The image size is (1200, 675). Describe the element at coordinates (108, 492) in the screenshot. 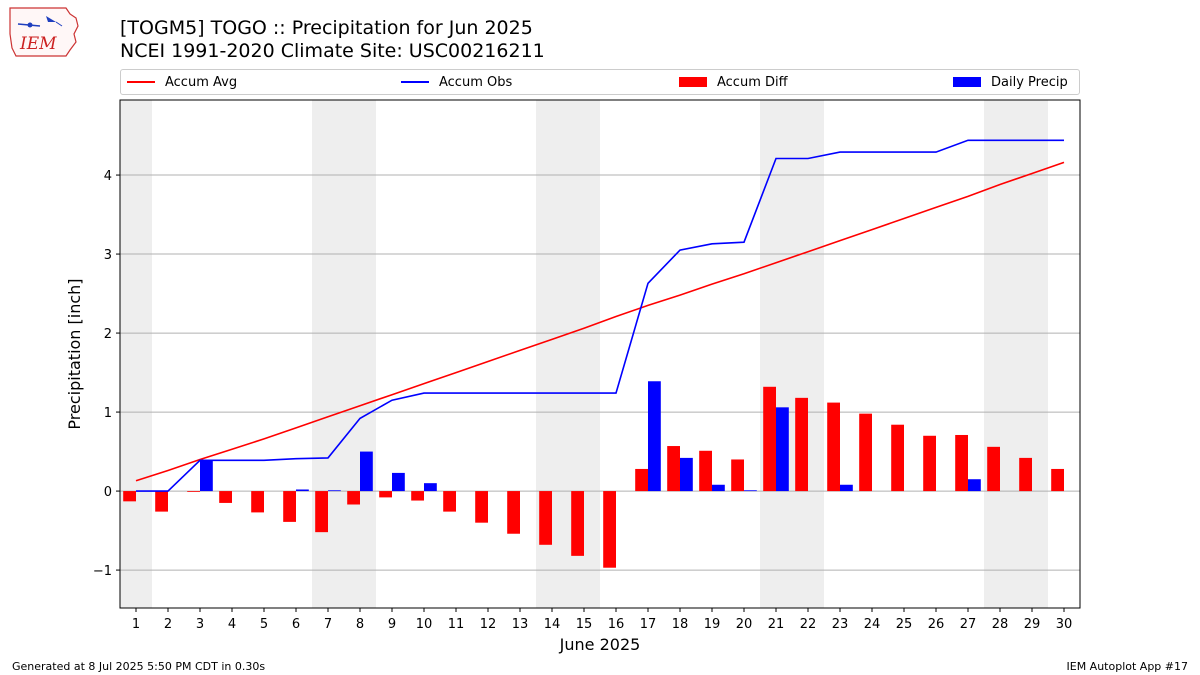

I see `y-tick-label: 0` at that location.